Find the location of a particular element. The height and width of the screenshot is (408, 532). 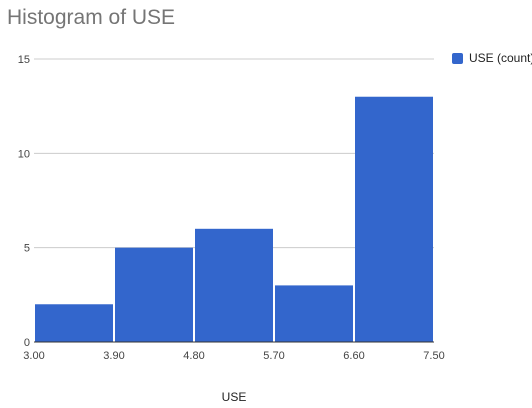

x-tick-label-3.00: 3.00 is located at coordinates (33, 356).